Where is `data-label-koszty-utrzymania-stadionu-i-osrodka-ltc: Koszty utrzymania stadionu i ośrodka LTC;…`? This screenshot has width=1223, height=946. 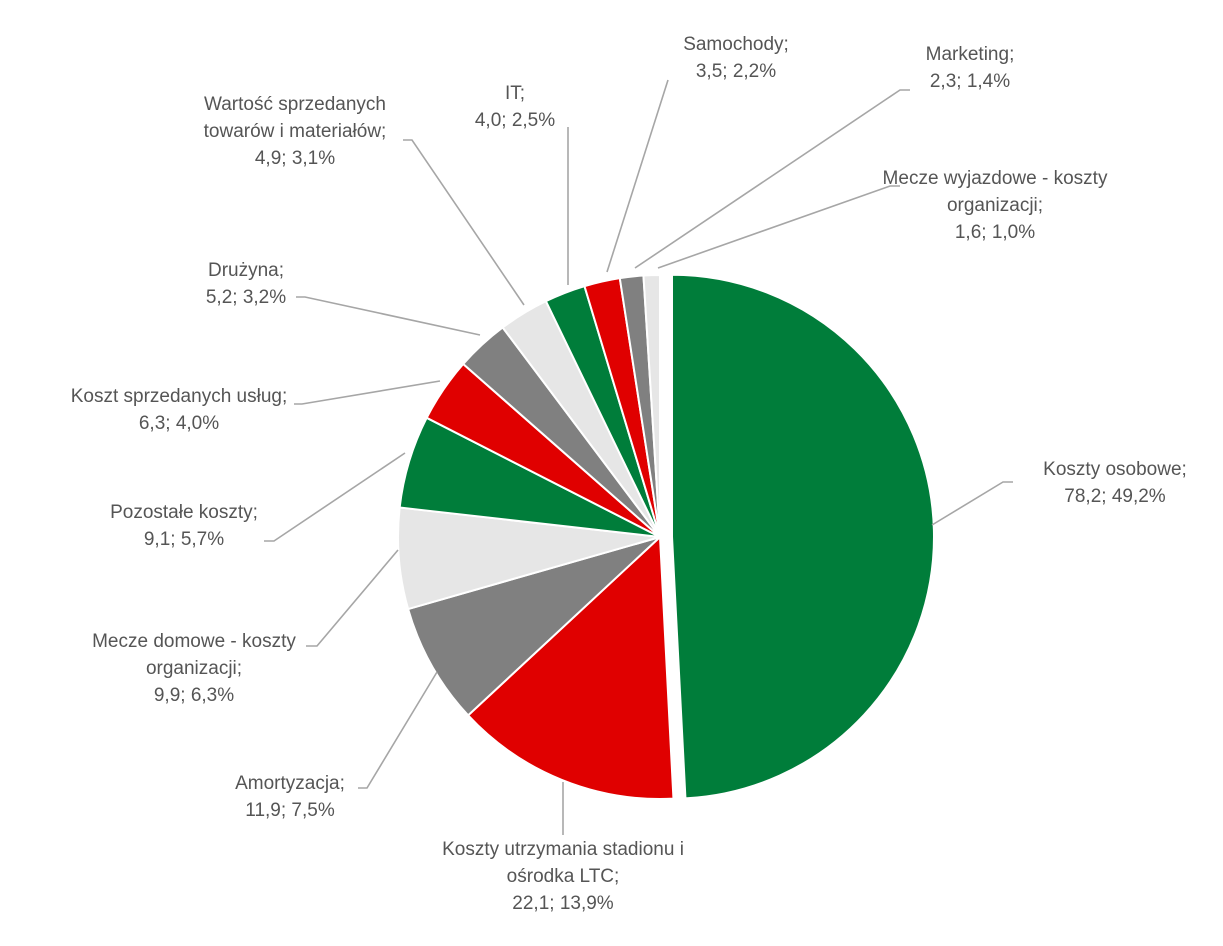 data-label-koszty-utrzymania-stadionu-i-osrodka-ltc: Koszty utrzymania stadionu i ośrodka LTC;… is located at coordinates (563, 876).